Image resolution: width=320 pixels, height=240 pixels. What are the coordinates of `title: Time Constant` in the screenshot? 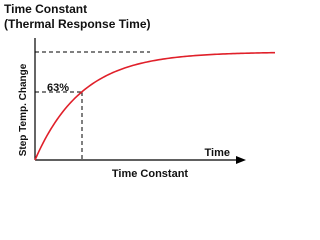 It's located at (45, 9).